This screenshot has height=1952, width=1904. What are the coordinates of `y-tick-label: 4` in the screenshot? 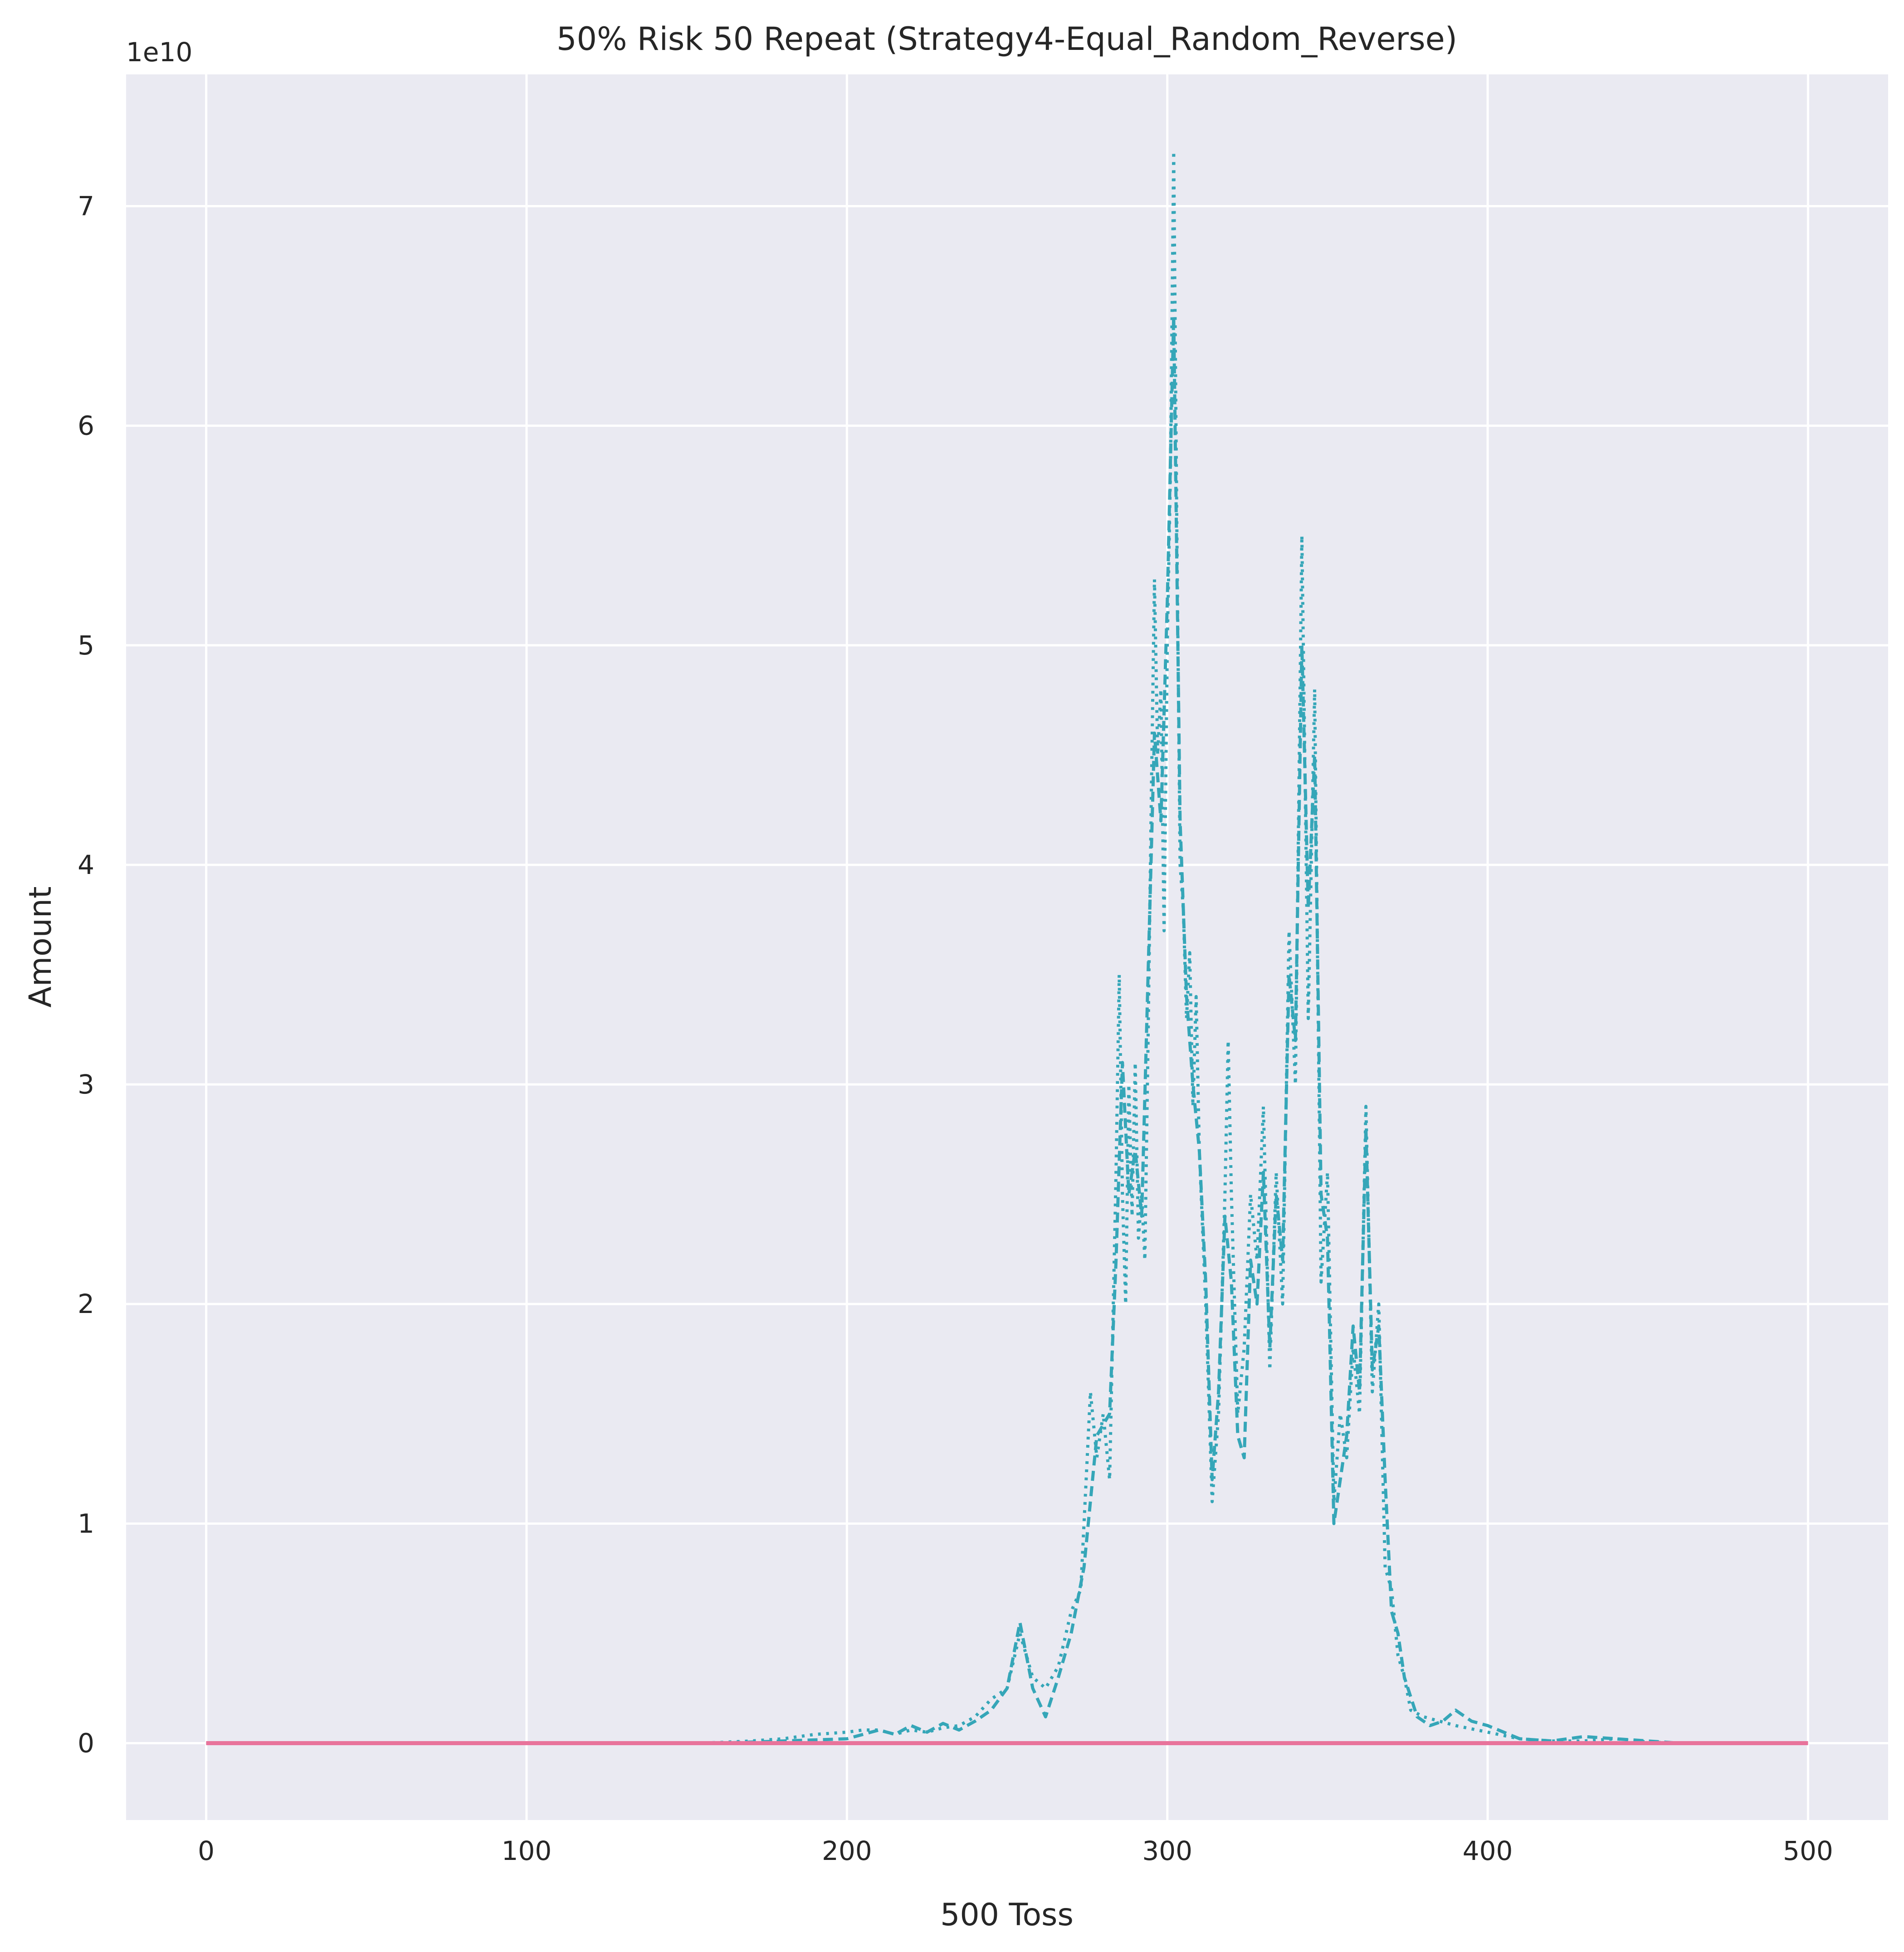 It's located at (86, 864).